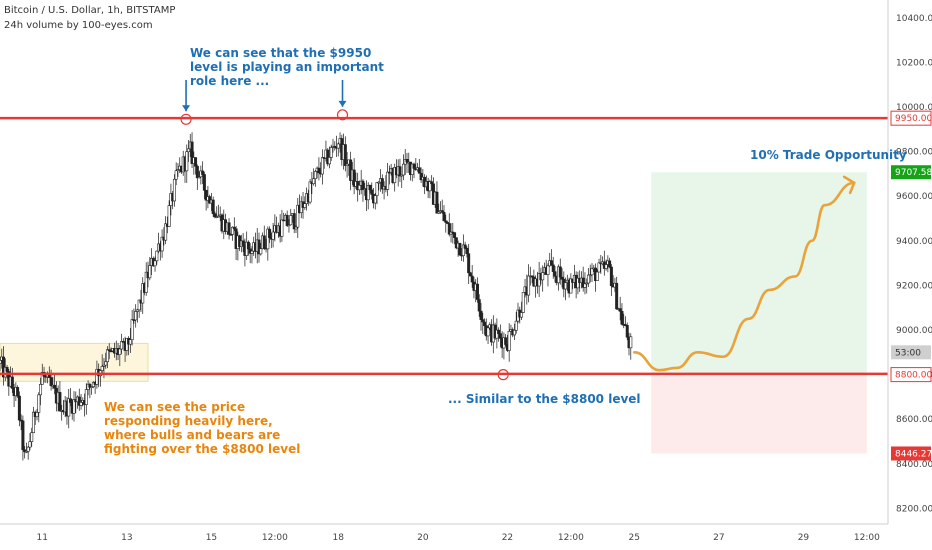 This screenshot has width=932, height=550. What do you see at coordinates (186, 108) in the screenshot?
I see `arrow-left-peak-head` at bounding box center [186, 108].